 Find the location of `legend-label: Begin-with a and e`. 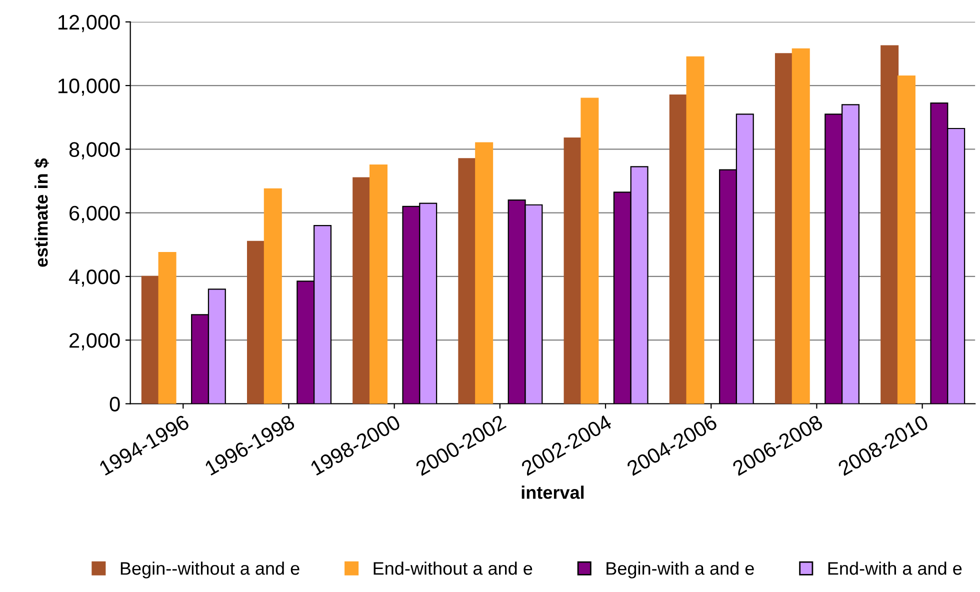

legend-label: Begin-with a and e is located at coordinates (680, 570).